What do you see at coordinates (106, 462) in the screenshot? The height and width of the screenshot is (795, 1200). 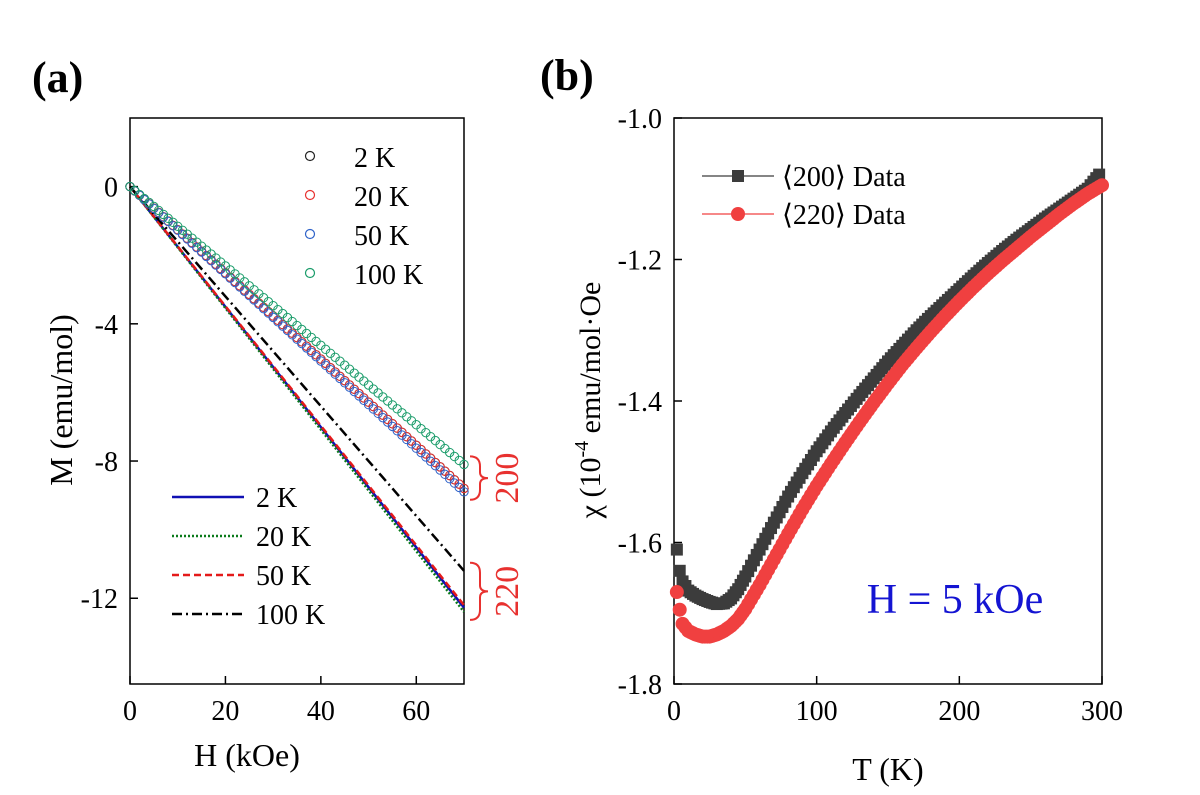 I see `panel-a-y-tick-label: -8` at bounding box center [106, 462].